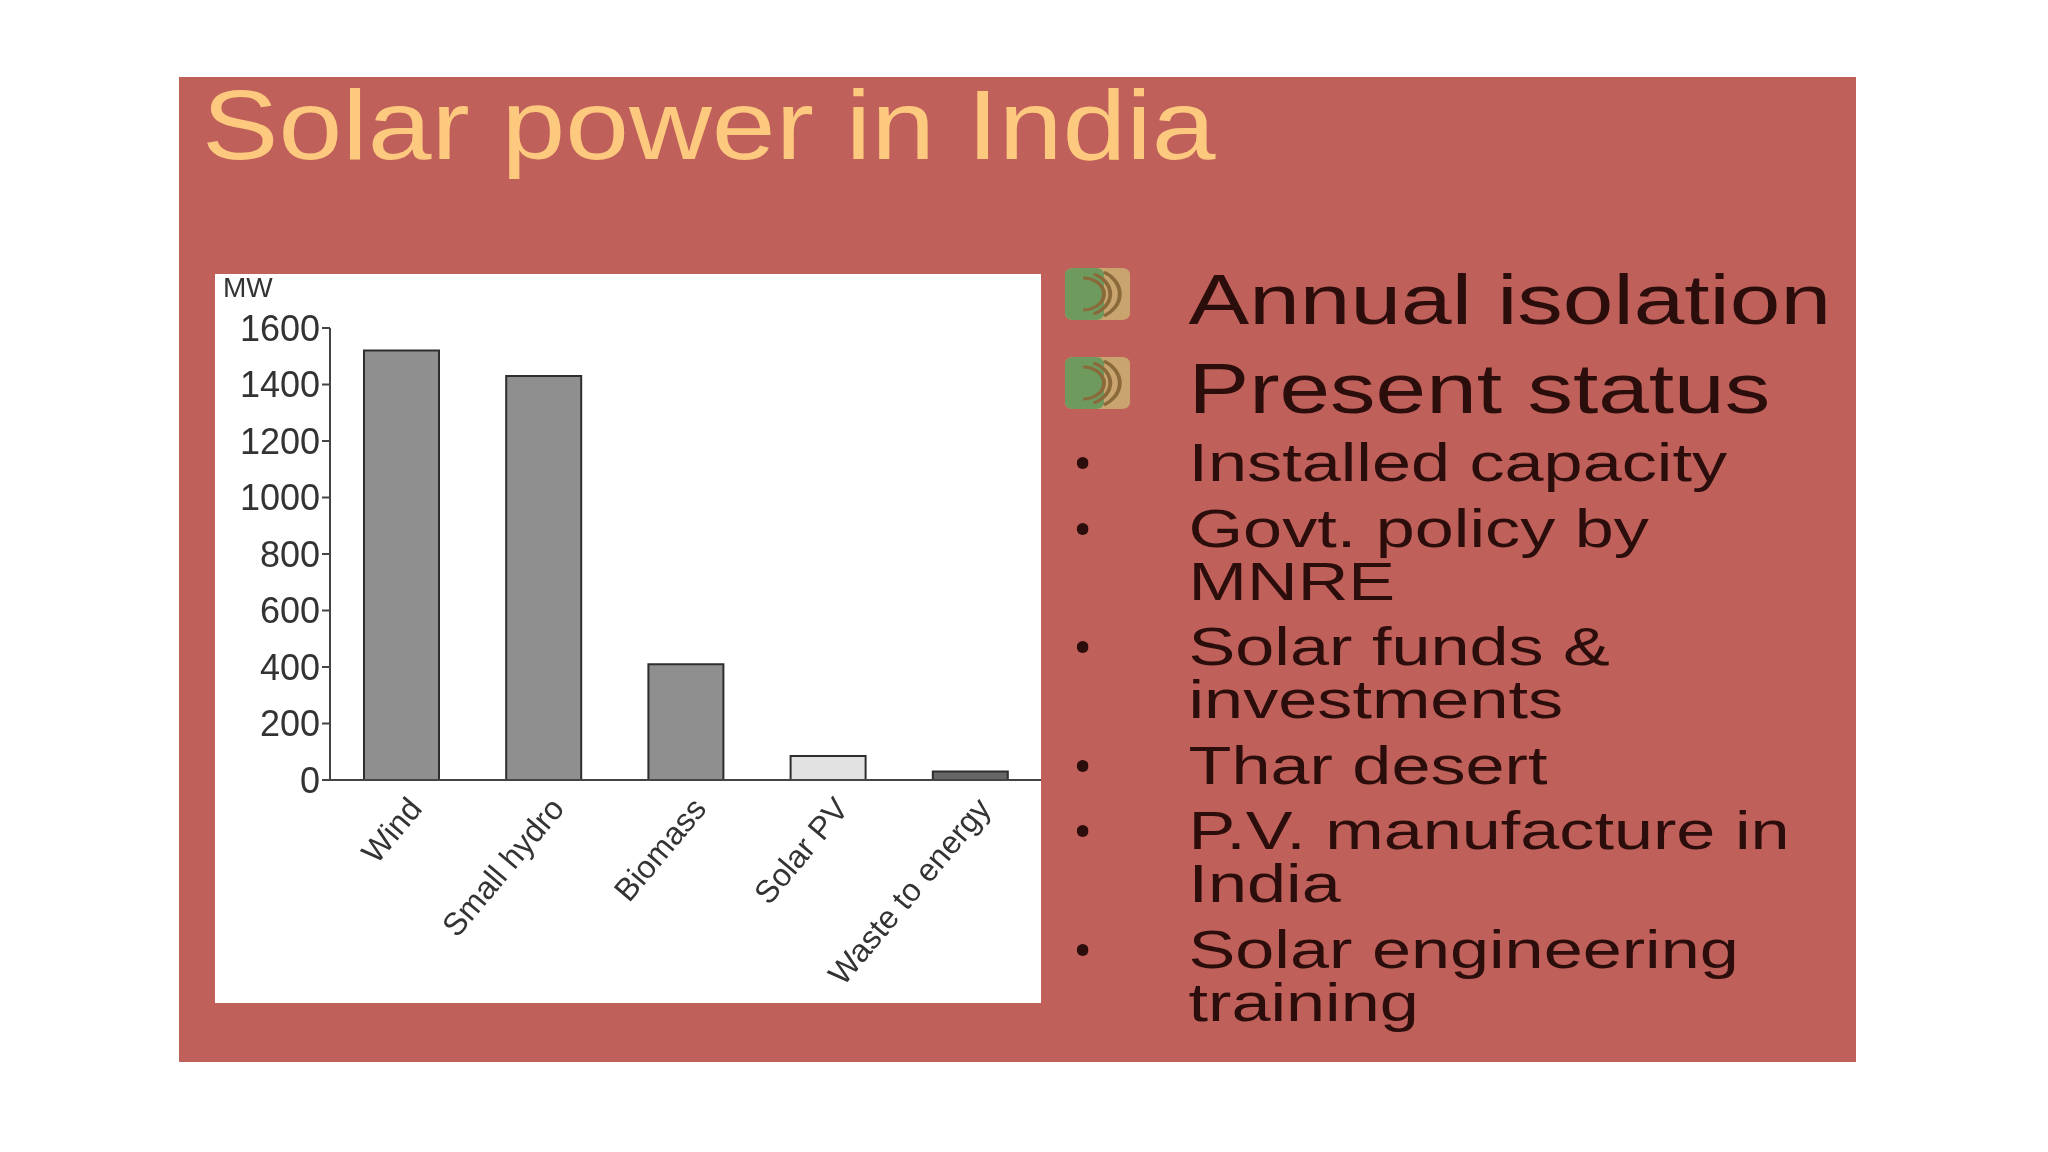 The width and height of the screenshot is (2048, 1152). What do you see at coordinates (289, 554) in the screenshot?
I see `y-tick-label: 800` at bounding box center [289, 554].